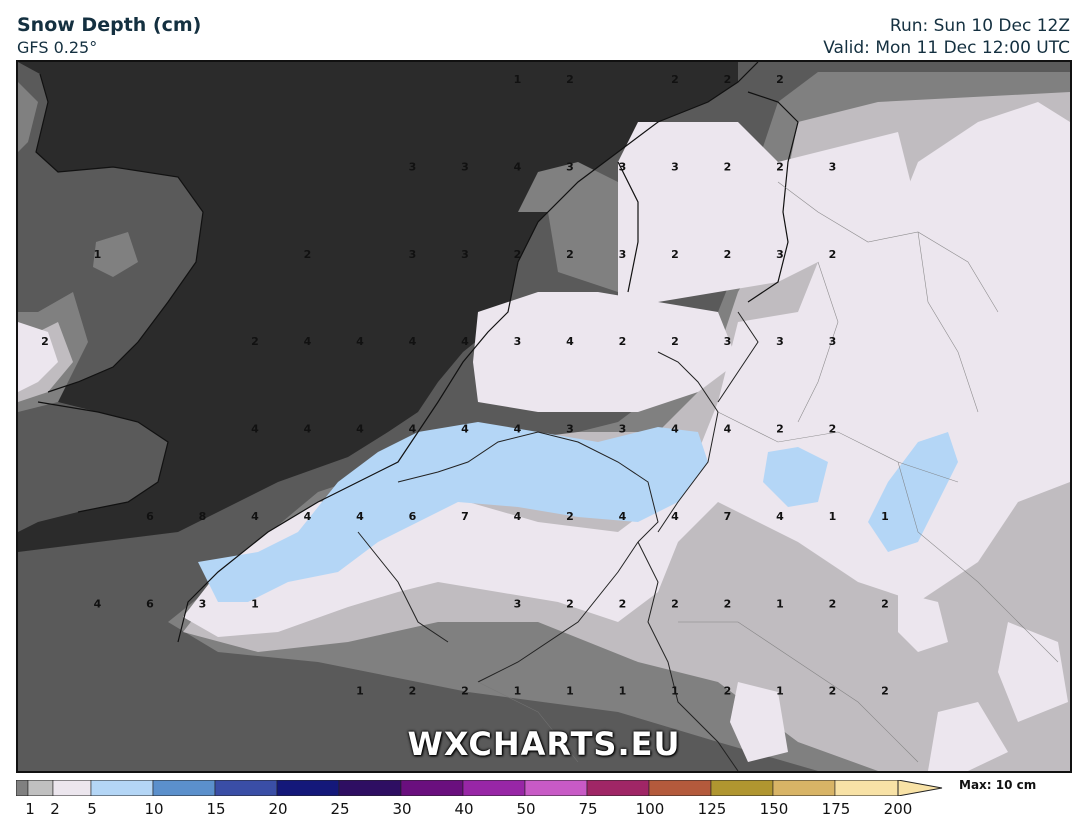 Image resolution: width=1088 pixels, height=836 pixels. I want to click on colorbar-tick: 25, so click(340, 809).